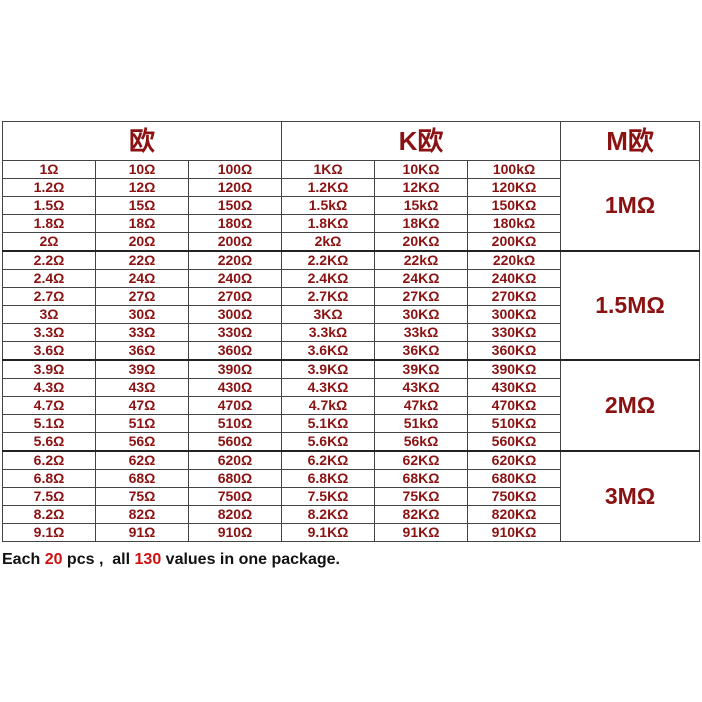 The image size is (702, 702). What do you see at coordinates (421, 223) in the screenshot?
I see `value-cell: 18KΩ` at bounding box center [421, 223].